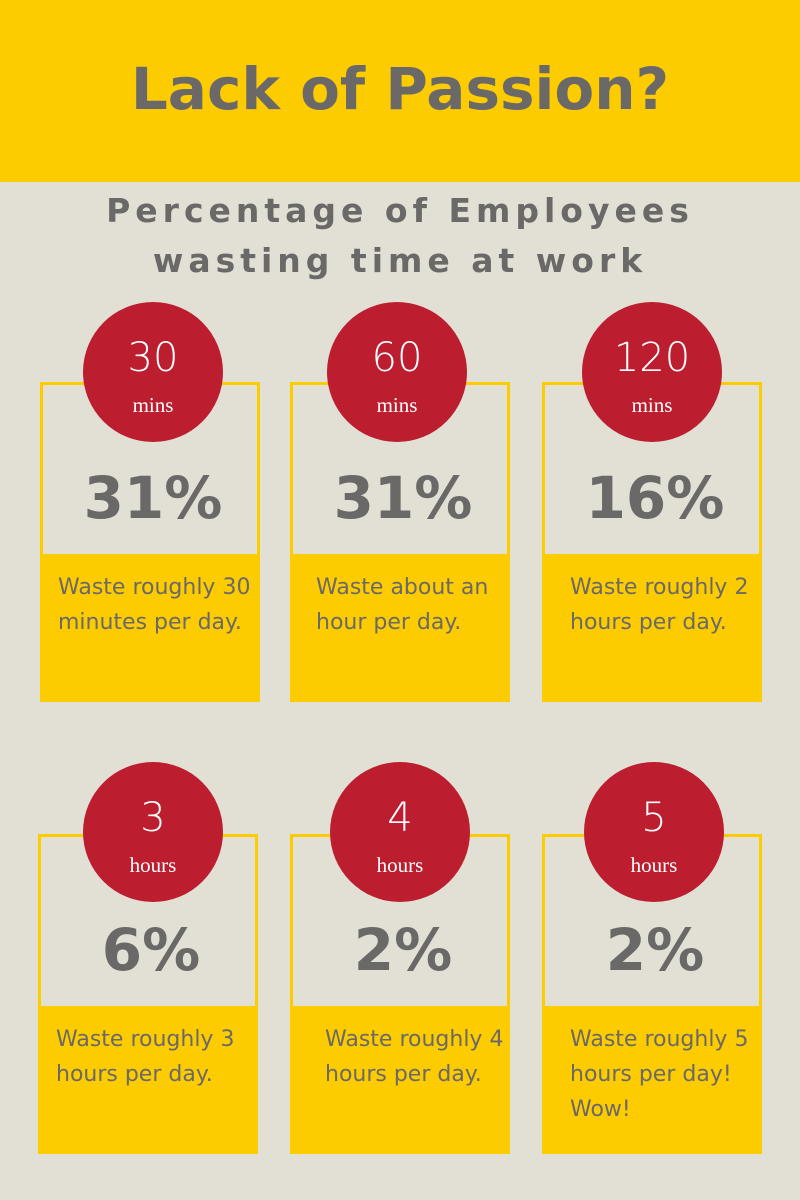 This screenshot has width=800, height=1200. What do you see at coordinates (655, 498) in the screenshot?
I see `card-percentage: 16%` at bounding box center [655, 498].